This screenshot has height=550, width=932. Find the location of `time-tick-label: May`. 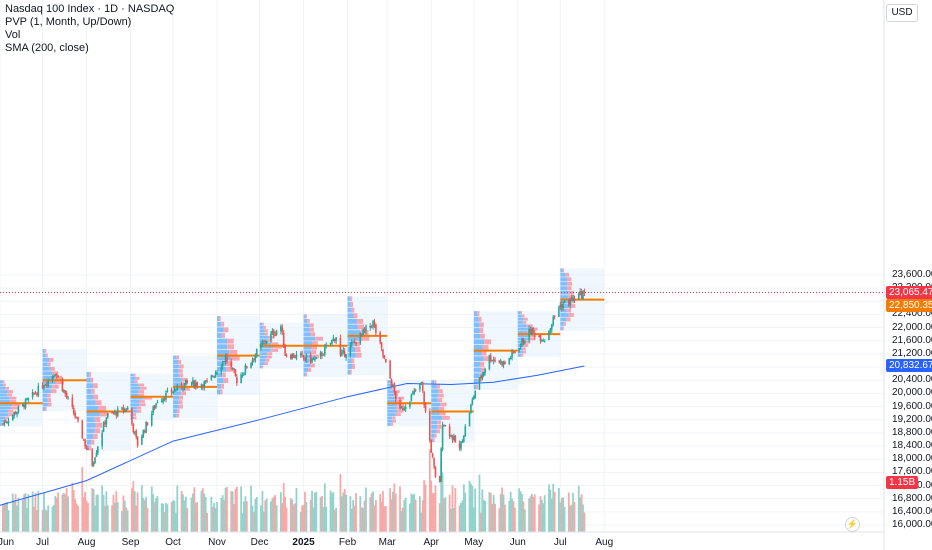

time-tick-label: May is located at coordinates (474, 542).